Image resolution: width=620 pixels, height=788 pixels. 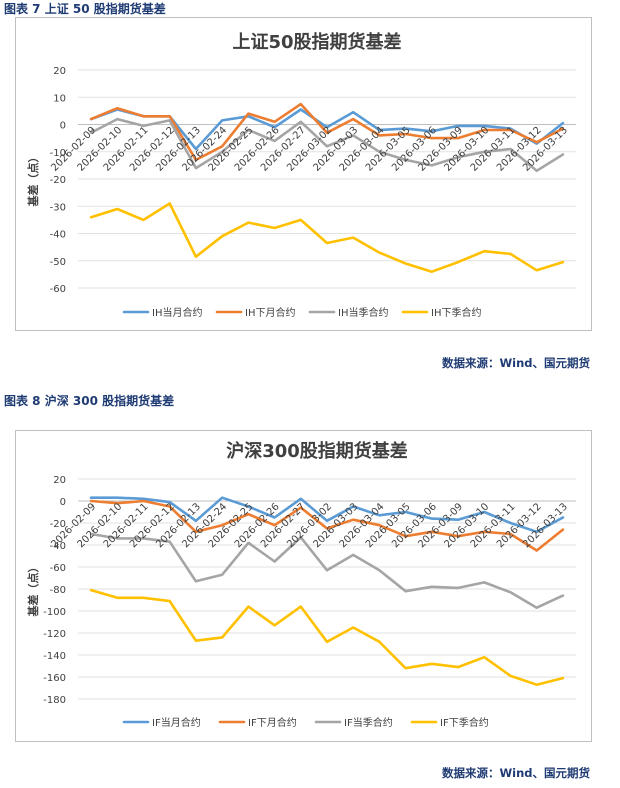 What do you see at coordinates (515, 363) in the screenshot?
I see `figure-7-source: 数据来源：Wind、国元期货` at bounding box center [515, 363].